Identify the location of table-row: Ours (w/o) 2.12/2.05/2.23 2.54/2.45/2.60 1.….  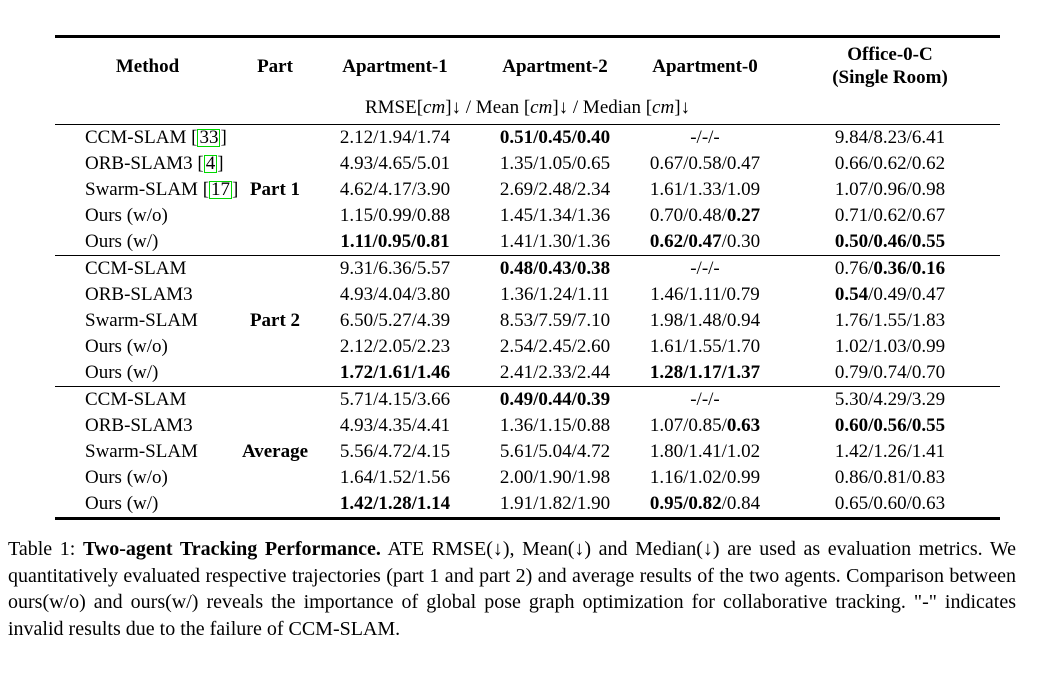
(527, 347).